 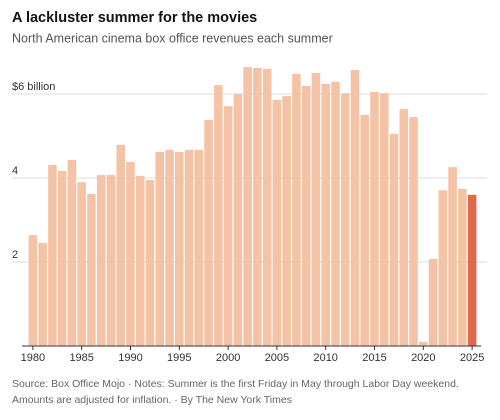 What do you see at coordinates (33, 358) in the screenshot?
I see `x-tick-label: 1980` at bounding box center [33, 358].